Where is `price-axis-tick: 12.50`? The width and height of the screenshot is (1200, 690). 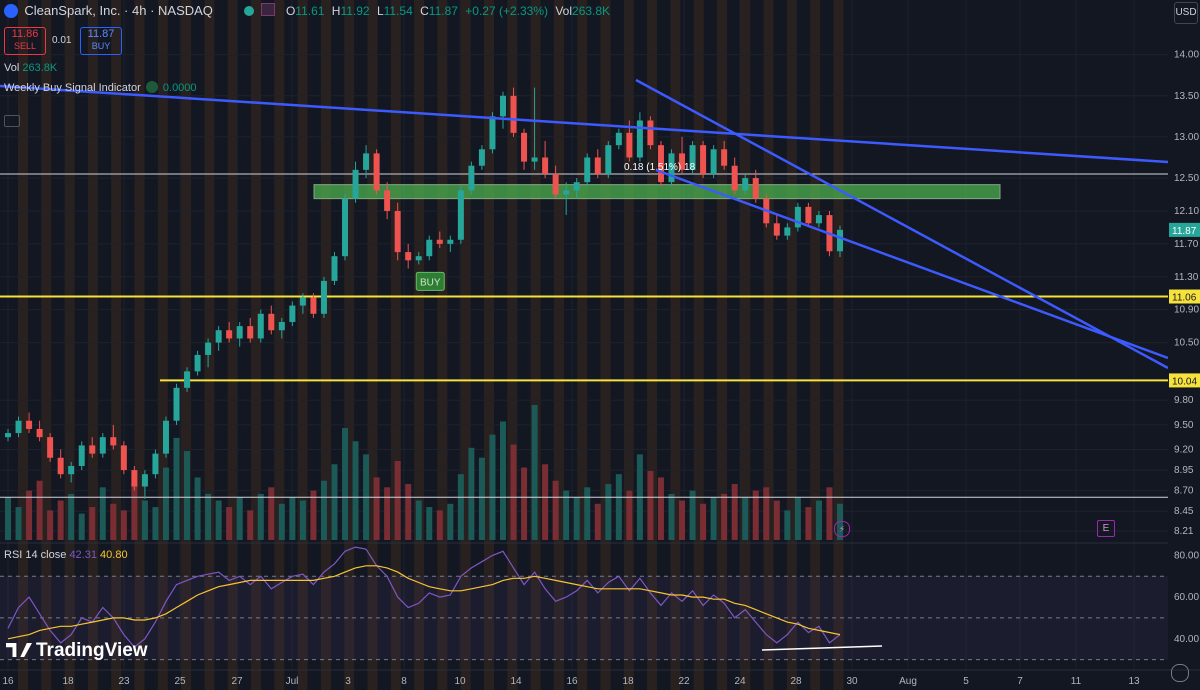 price-axis-tick: 12.50 is located at coordinates (1186, 178).